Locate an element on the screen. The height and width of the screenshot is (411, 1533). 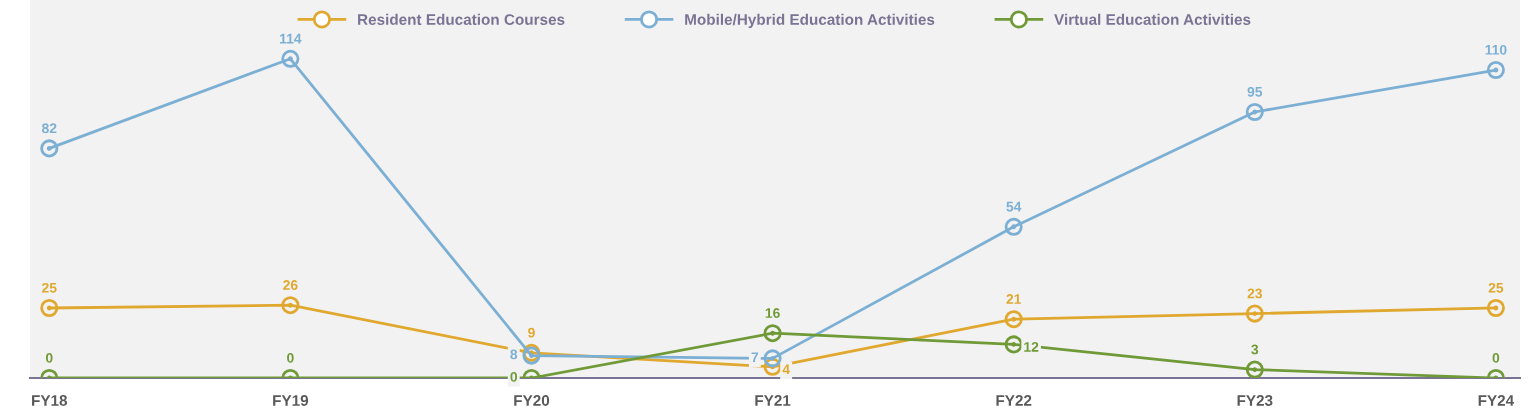
x-tick-label: FY20 is located at coordinates (532, 400).